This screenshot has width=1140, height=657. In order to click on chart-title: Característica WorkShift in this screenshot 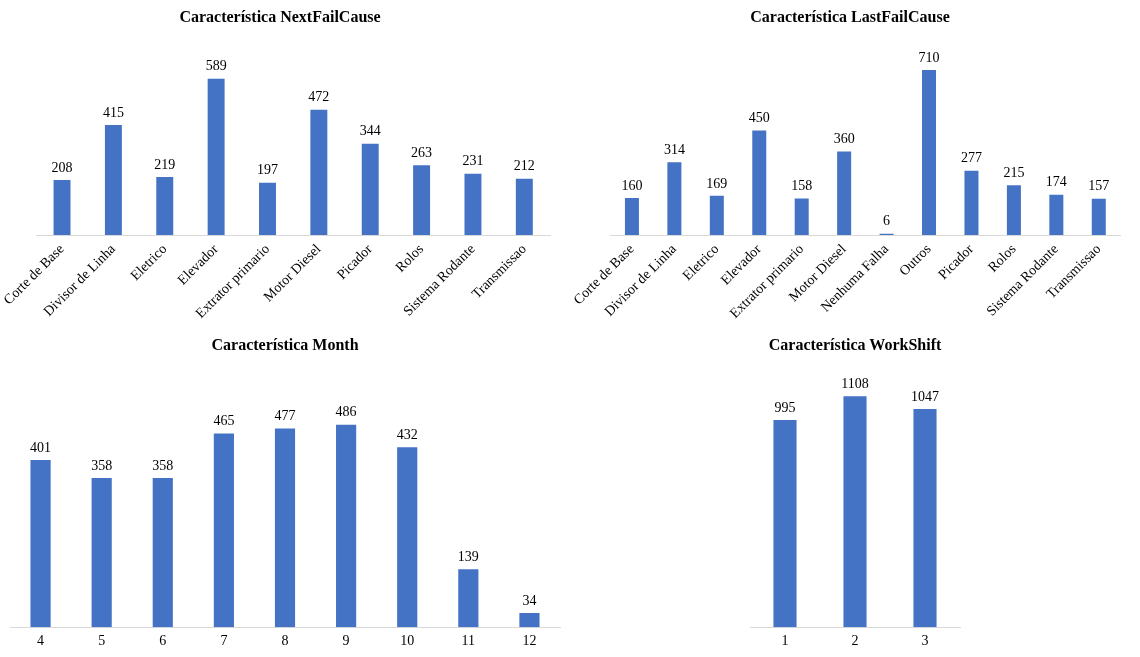, I will do `click(855, 344)`.